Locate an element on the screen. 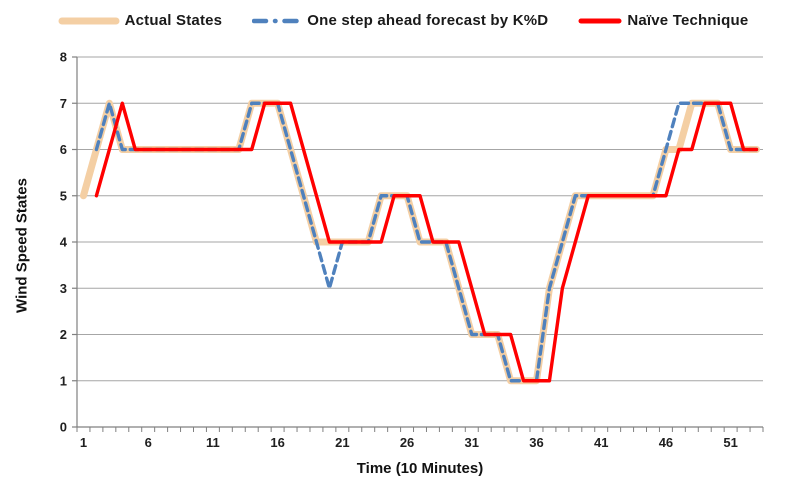 The height and width of the screenshot is (499, 806). legend-item-naive: Naïve Technique is located at coordinates (663, 20).